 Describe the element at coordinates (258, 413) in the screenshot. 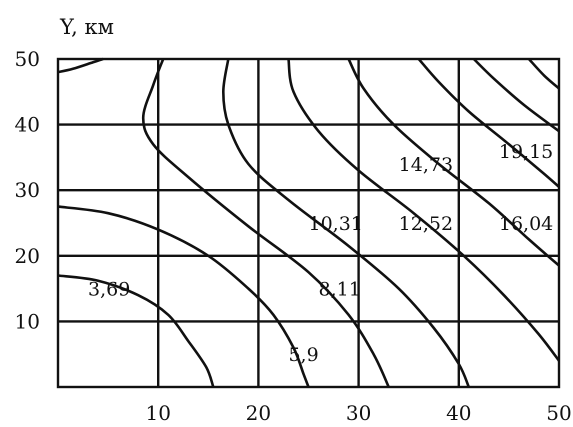

I see `x-tick-label: 20` at that location.